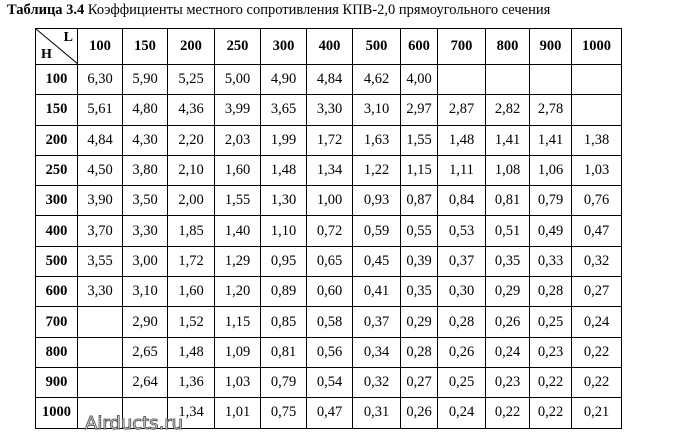 The width and height of the screenshot is (700, 442). What do you see at coordinates (237, 110) in the screenshot?
I see `table-cell: 3,99` at bounding box center [237, 110].